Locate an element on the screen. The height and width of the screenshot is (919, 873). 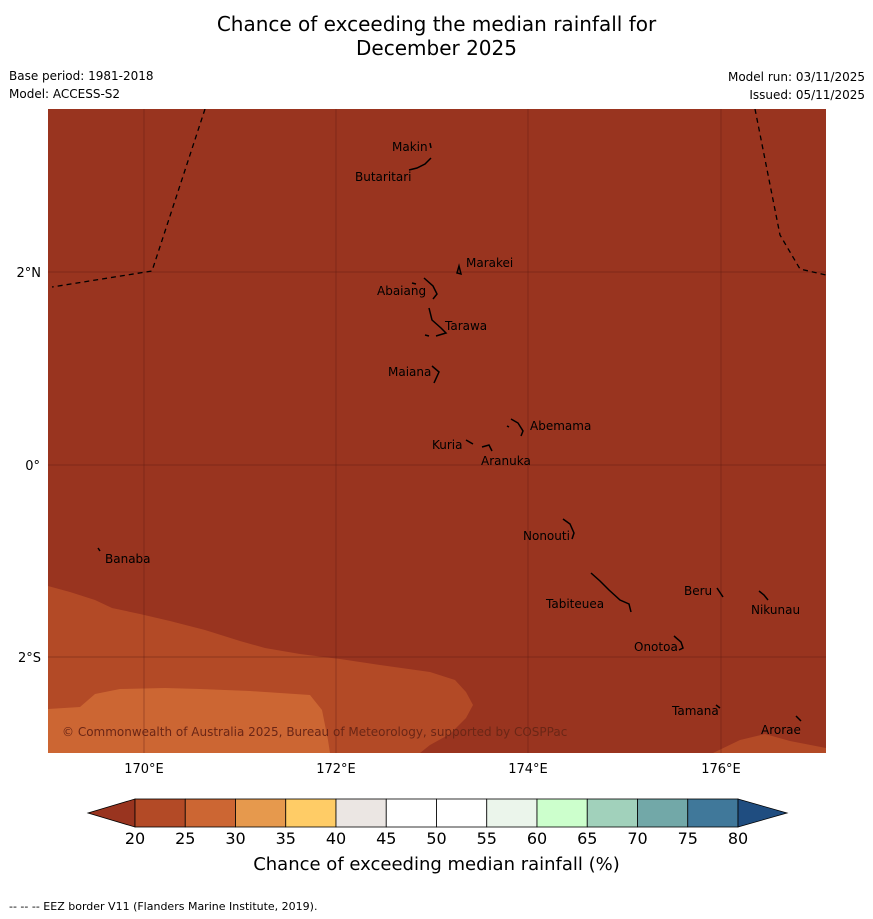
place-label: Kuria is located at coordinates (447, 445).